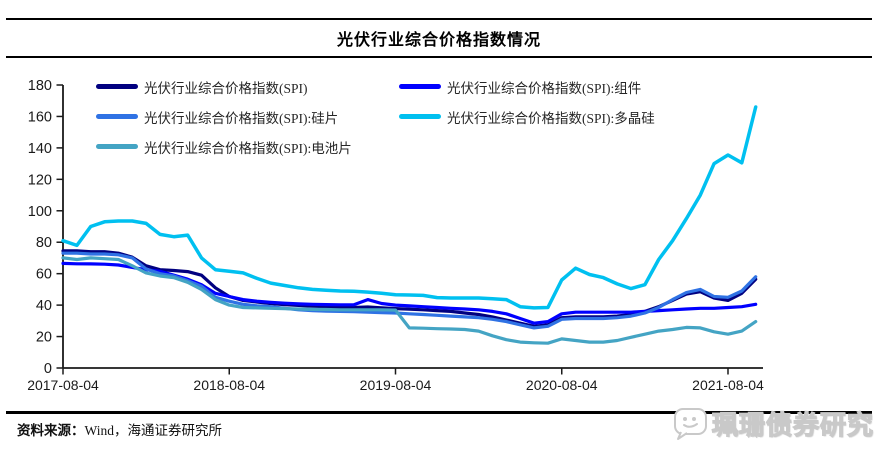 This screenshot has width=878, height=460. Describe the element at coordinates (420, 116) in the screenshot. I see `legend-swatch-polysilicon` at that location.